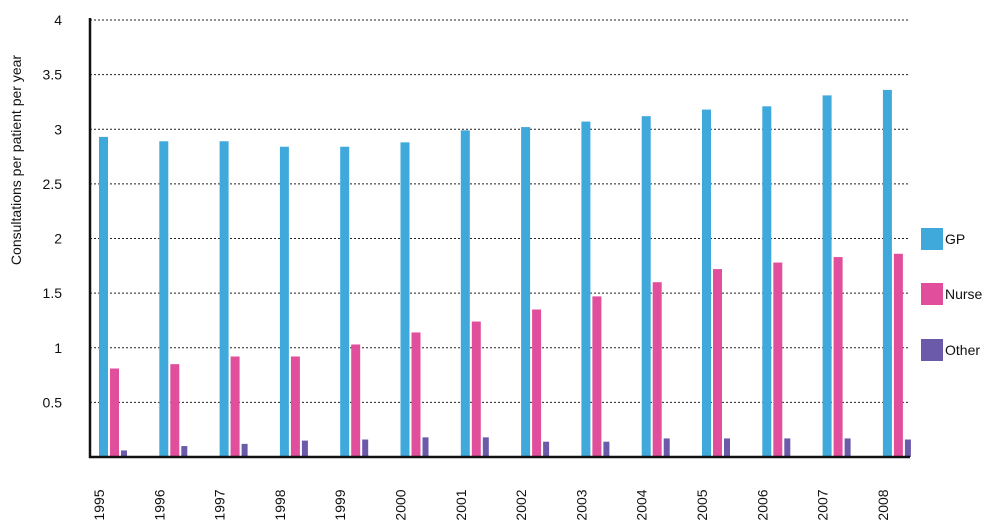 This screenshot has width=988, height=527. Describe the element at coordinates (586, 289) in the screenshot. I see `bar-gp-2003` at that location.